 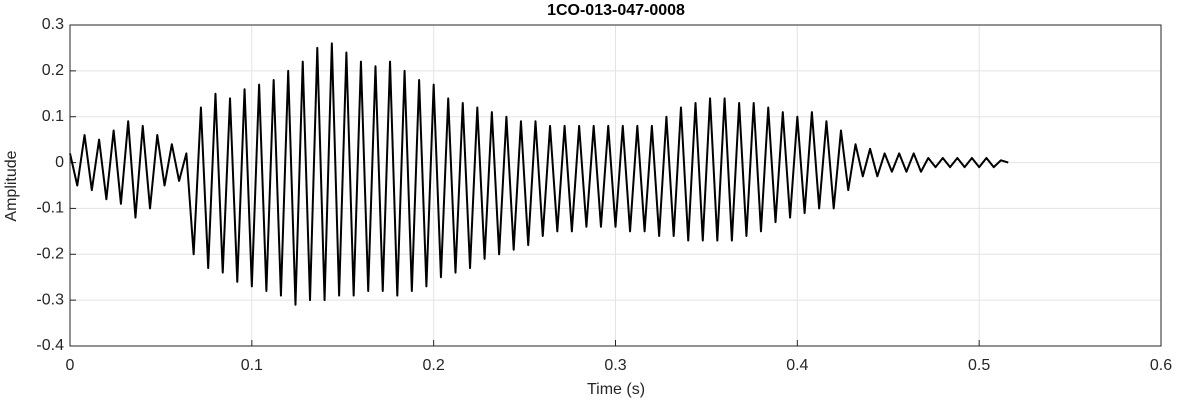 What do you see at coordinates (616, 389) in the screenshot?
I see `x-axis-label: Time (s)` at bounding box center [616, 389].